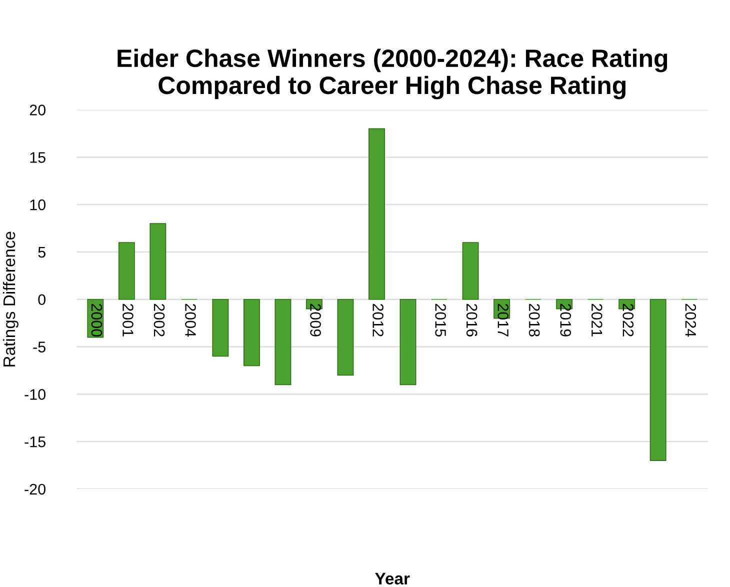 Image resolution: width=730 pixels, height=587 pixels. What do you see at coordinates (96, 320) in the screenshot?
I see `x-tick-label: 2000` at bounding box center [96, 320].